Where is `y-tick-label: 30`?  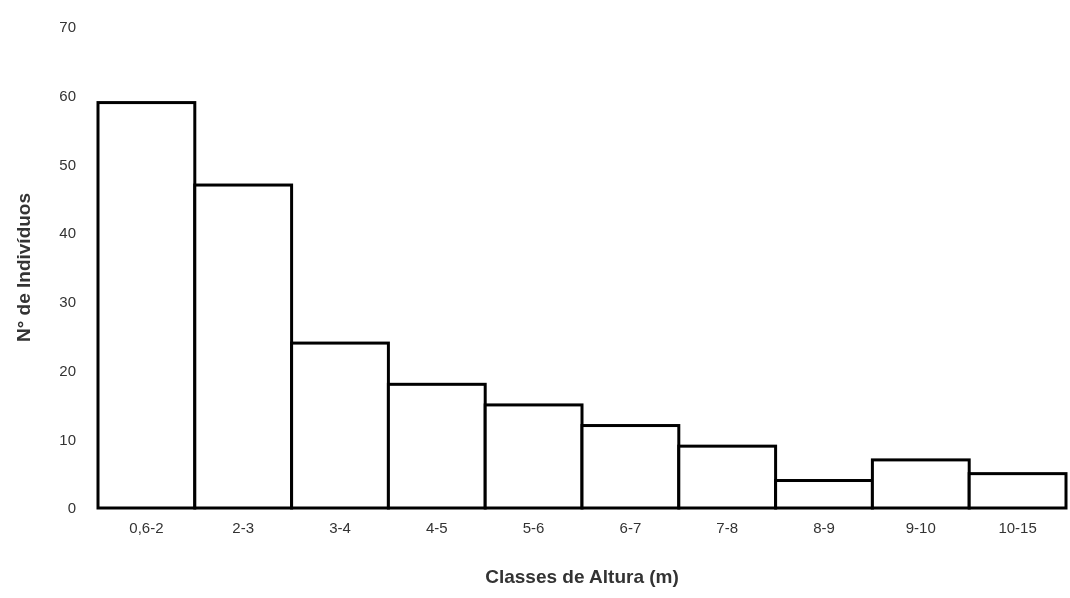
y-tick-label: 30 is located at coordinates (67, 302).